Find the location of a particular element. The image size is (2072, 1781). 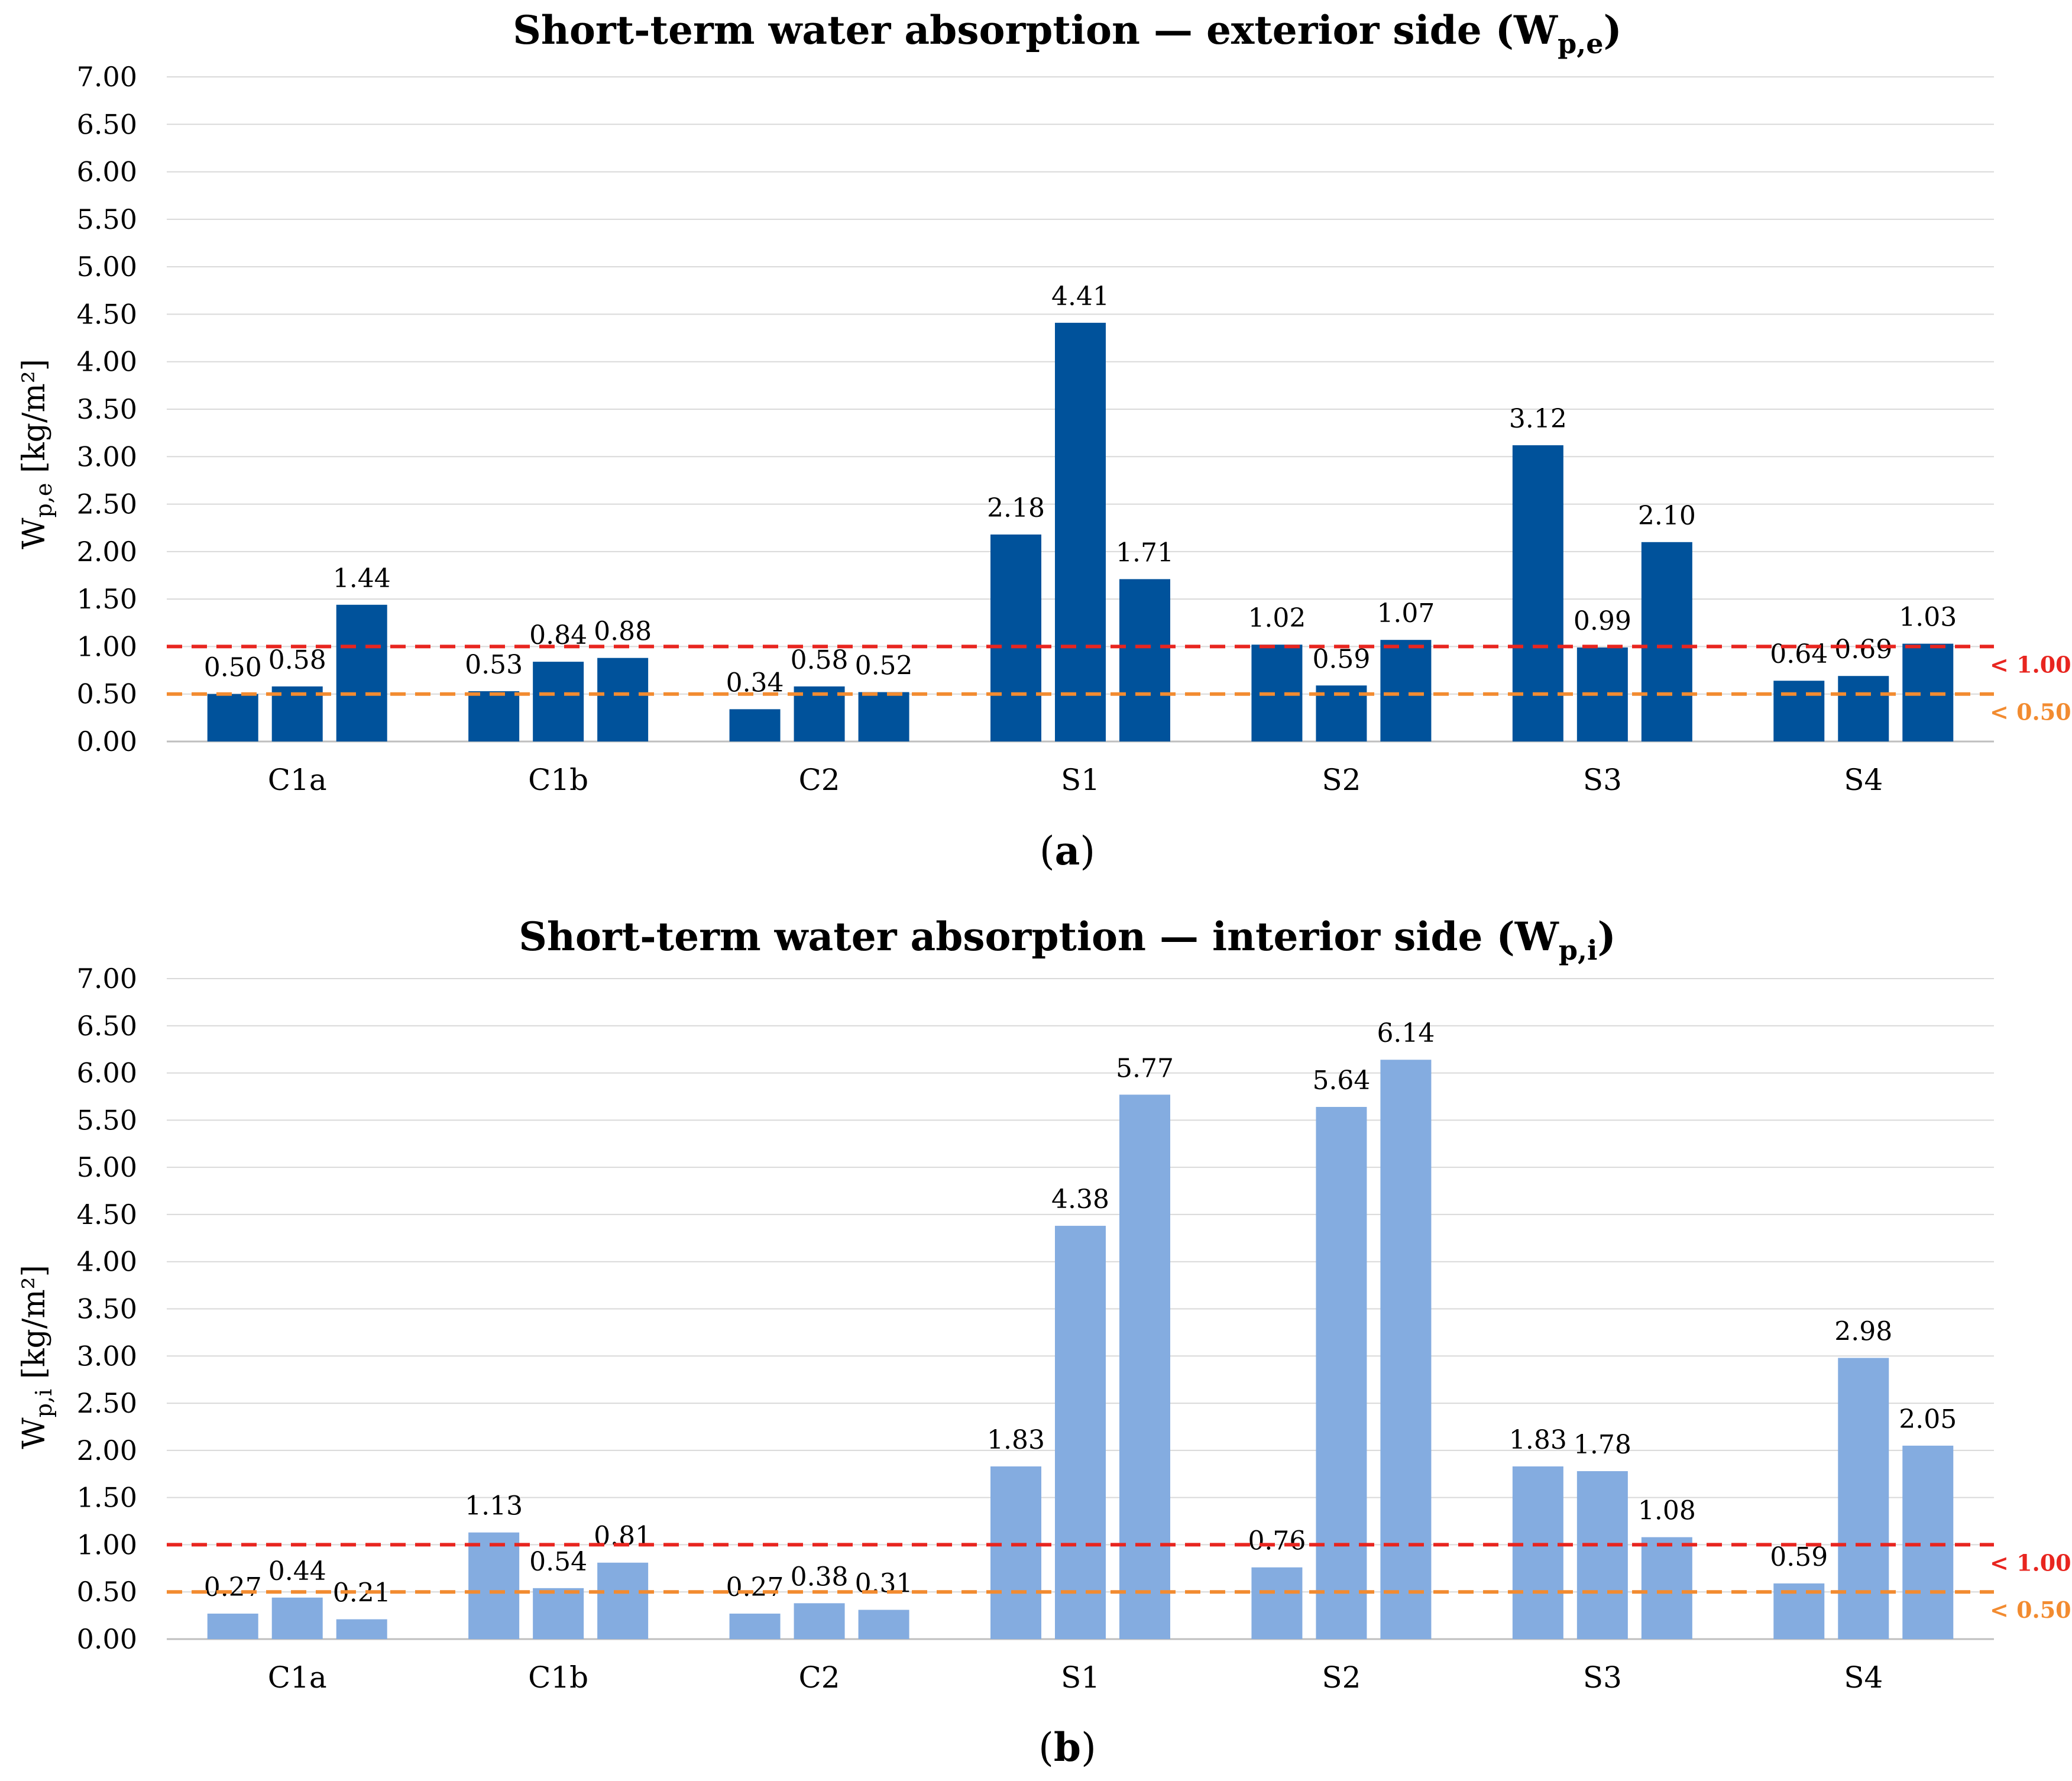

y-tick-label: 6.50 is located at coordinates (107, 1026).